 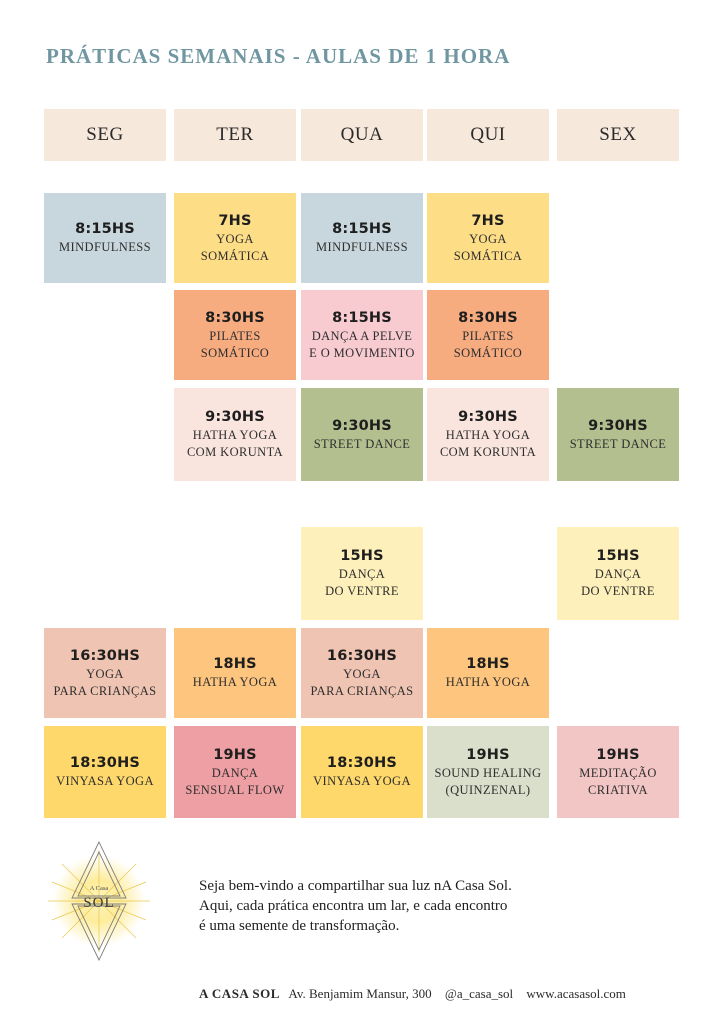 I want to click on page-title: PRÁTICAS SEMANAIS - AULAS DE 1 HORA, so click(x=278, y=56).